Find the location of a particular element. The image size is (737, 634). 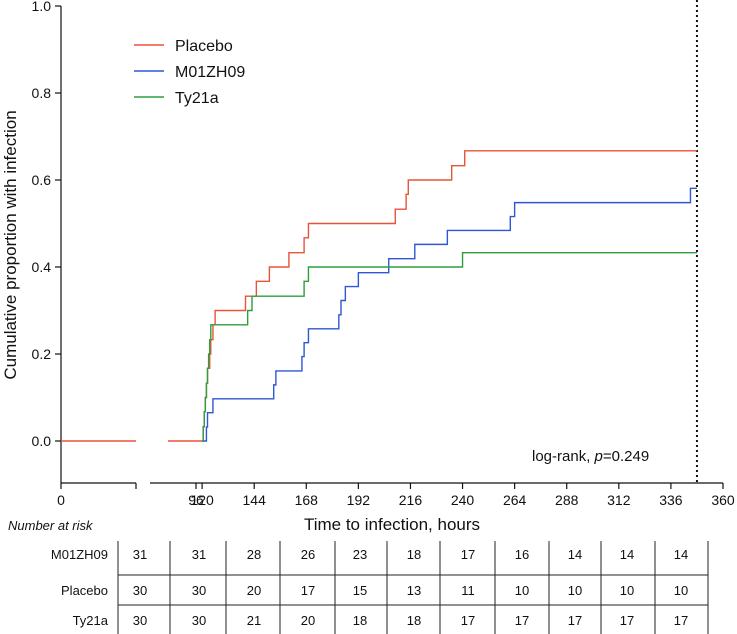

y-tick-label: 1.0 is located at coordinates (42, 7).